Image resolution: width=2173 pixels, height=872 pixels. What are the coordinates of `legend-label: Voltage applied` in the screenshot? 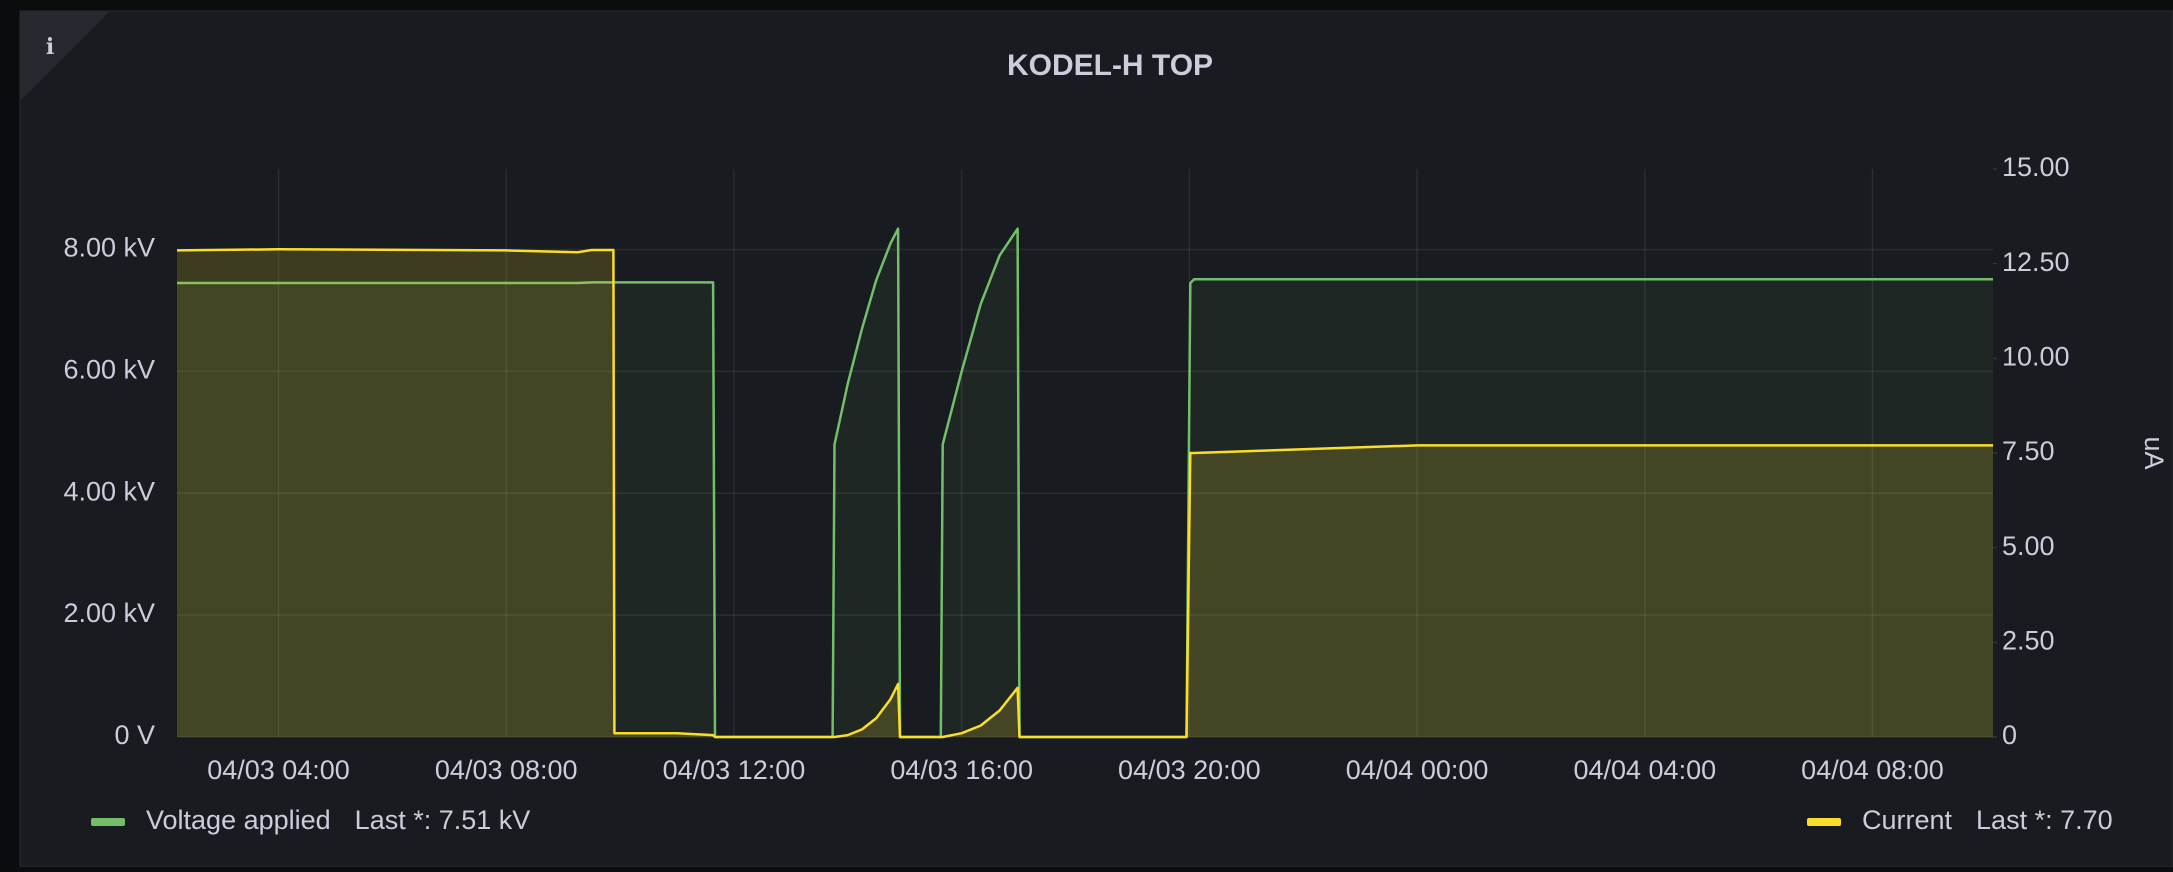 It's located at (238, 820).